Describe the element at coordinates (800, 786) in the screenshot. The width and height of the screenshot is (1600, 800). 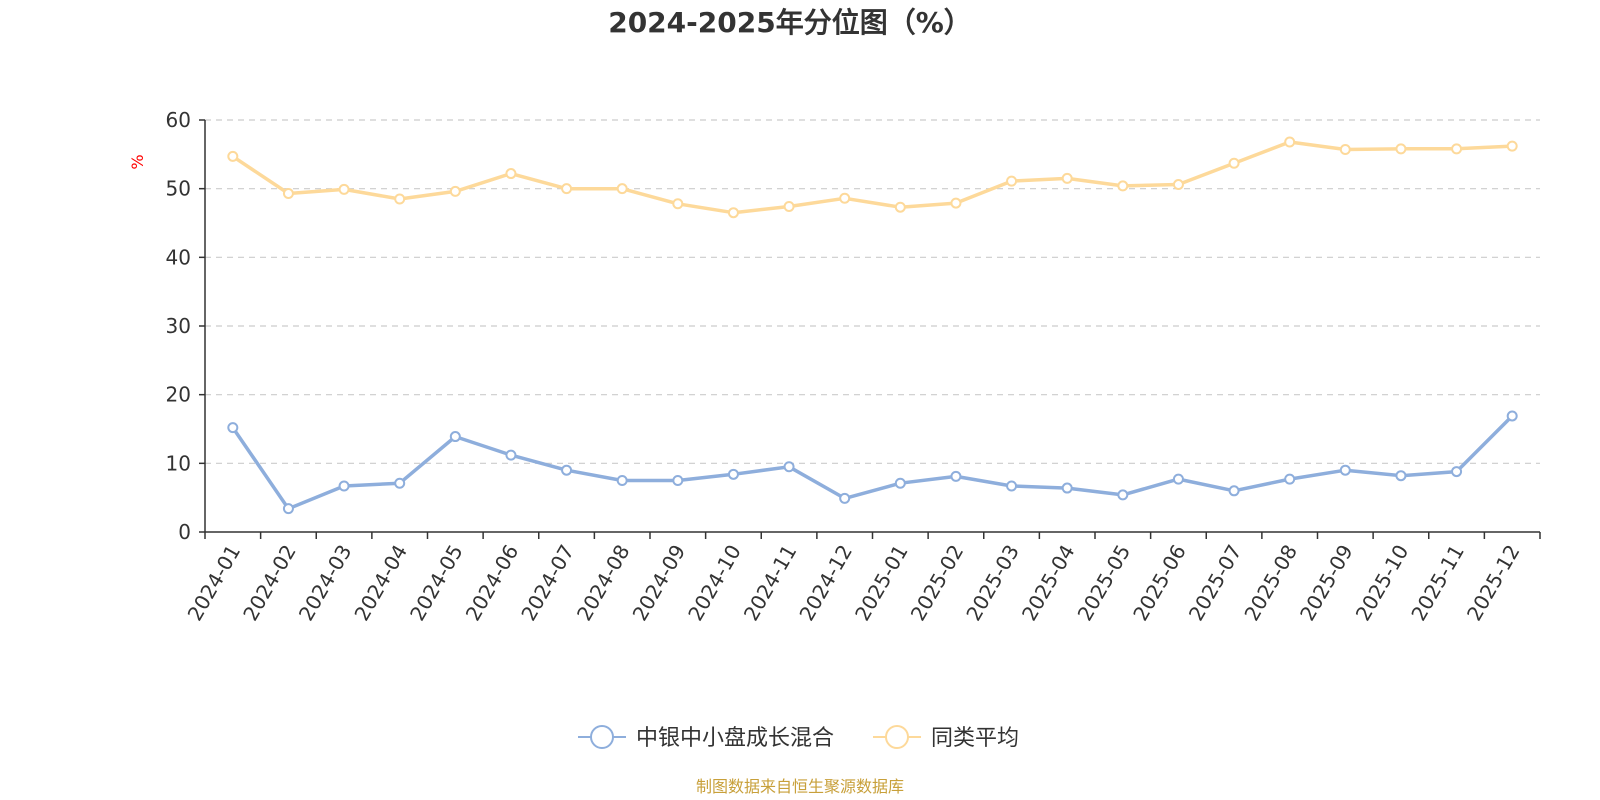
I see `source-note: 制图数据来自恒生聚源数据库` at that location.